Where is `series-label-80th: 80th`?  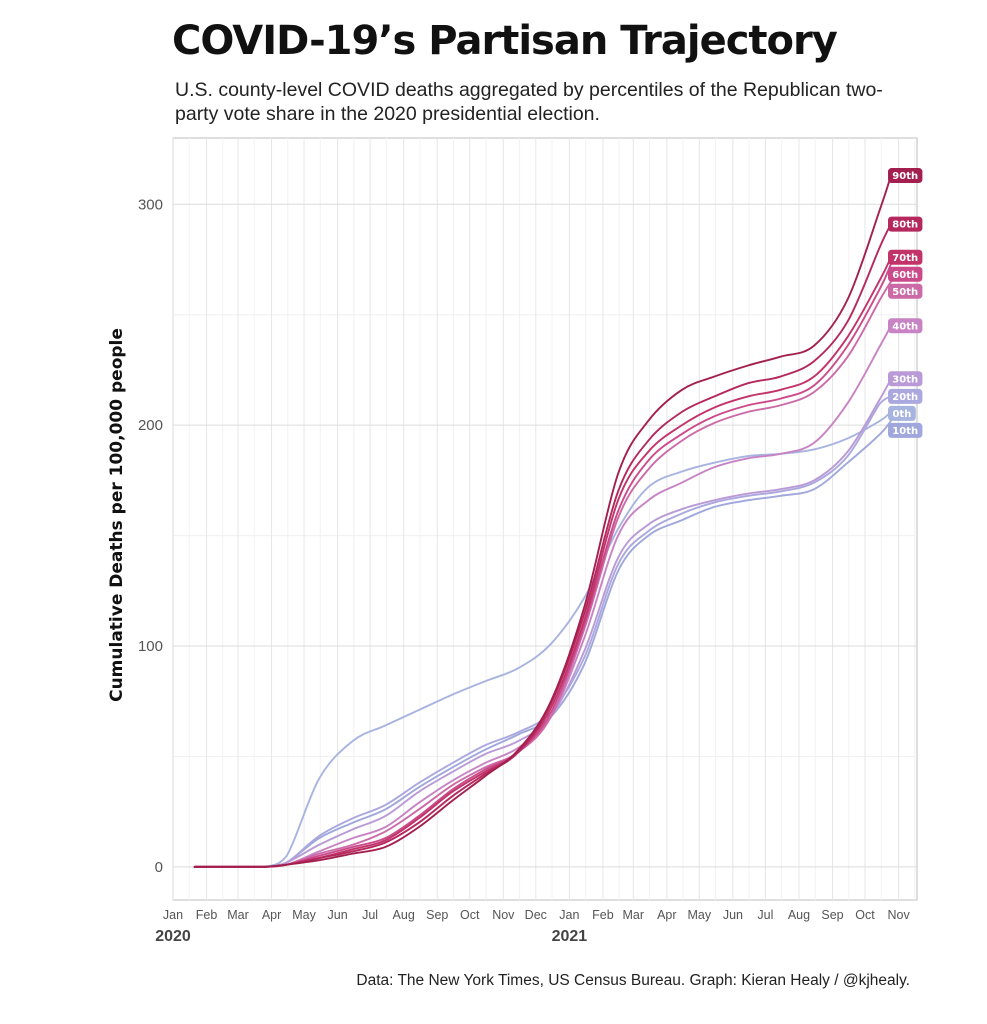
series-label-80th: 80th is located at coordinates (905, 224).